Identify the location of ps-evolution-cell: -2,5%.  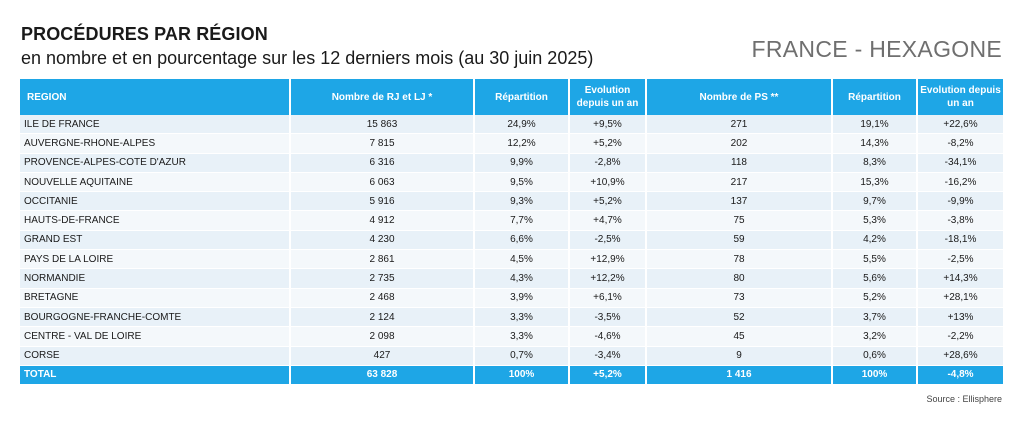
(960, 260).